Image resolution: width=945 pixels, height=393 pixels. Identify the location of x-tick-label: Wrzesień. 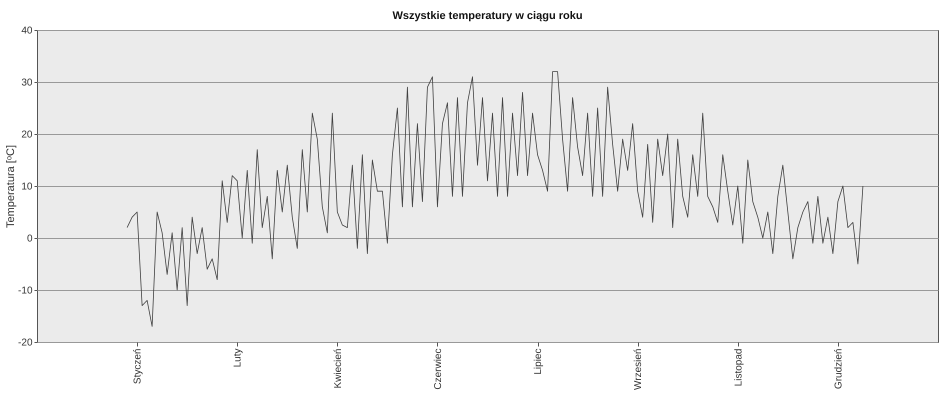
(638, 369).